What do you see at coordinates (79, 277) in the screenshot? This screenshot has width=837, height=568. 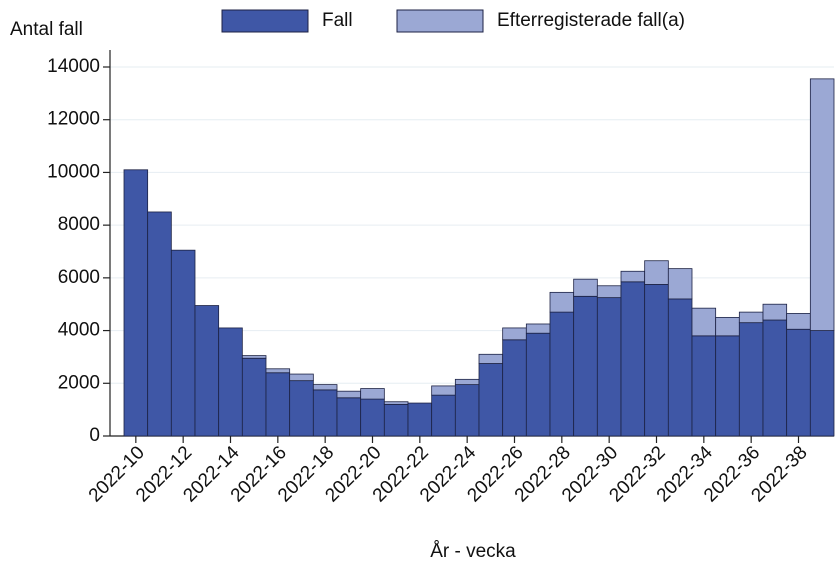 I see `y-tick-label: 6000` at bounding box center [79, 277].